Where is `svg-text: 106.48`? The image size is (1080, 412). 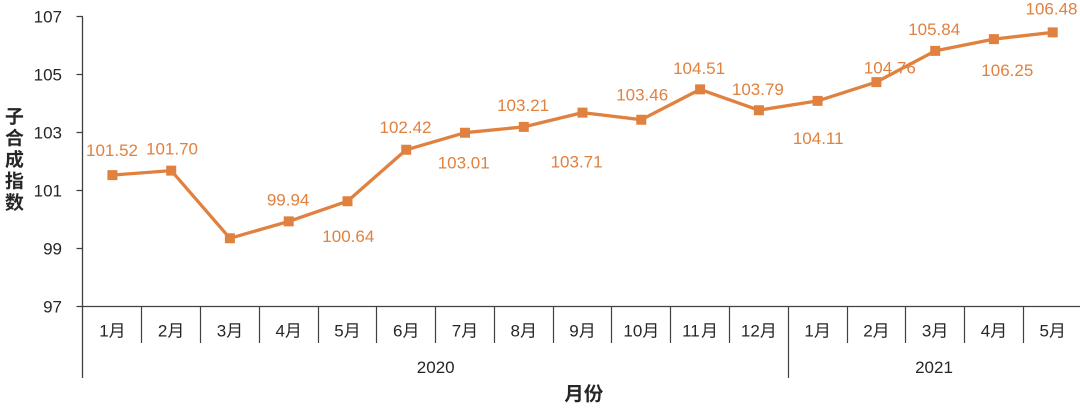 svg-text: 106.48 is located at coordinates (1052, 9).